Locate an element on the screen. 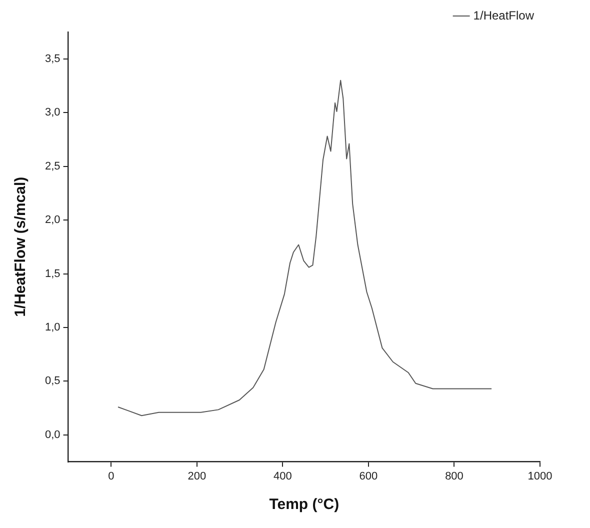  y-tick-label: 3,0 is located at coordinates (52, 112).